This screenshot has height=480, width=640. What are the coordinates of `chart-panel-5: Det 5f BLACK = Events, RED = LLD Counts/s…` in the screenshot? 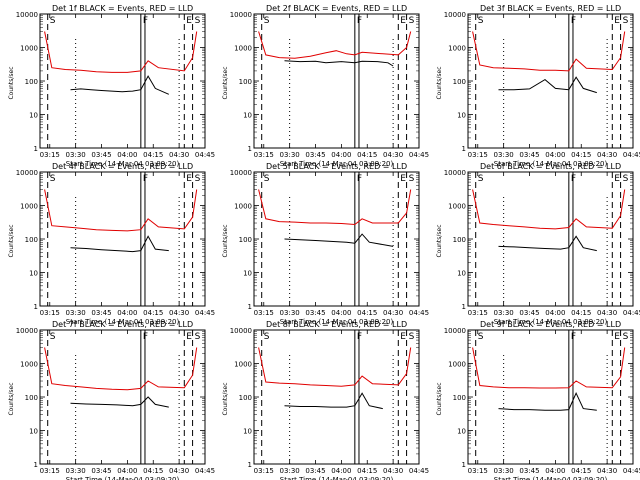 It's located at (325, 244).